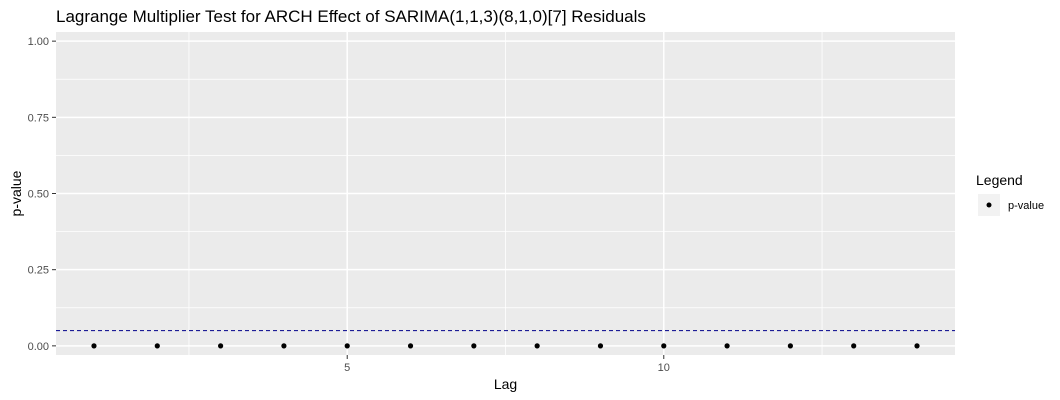  I want to click on legend-entry-label: p-value, so click(1026, 206).